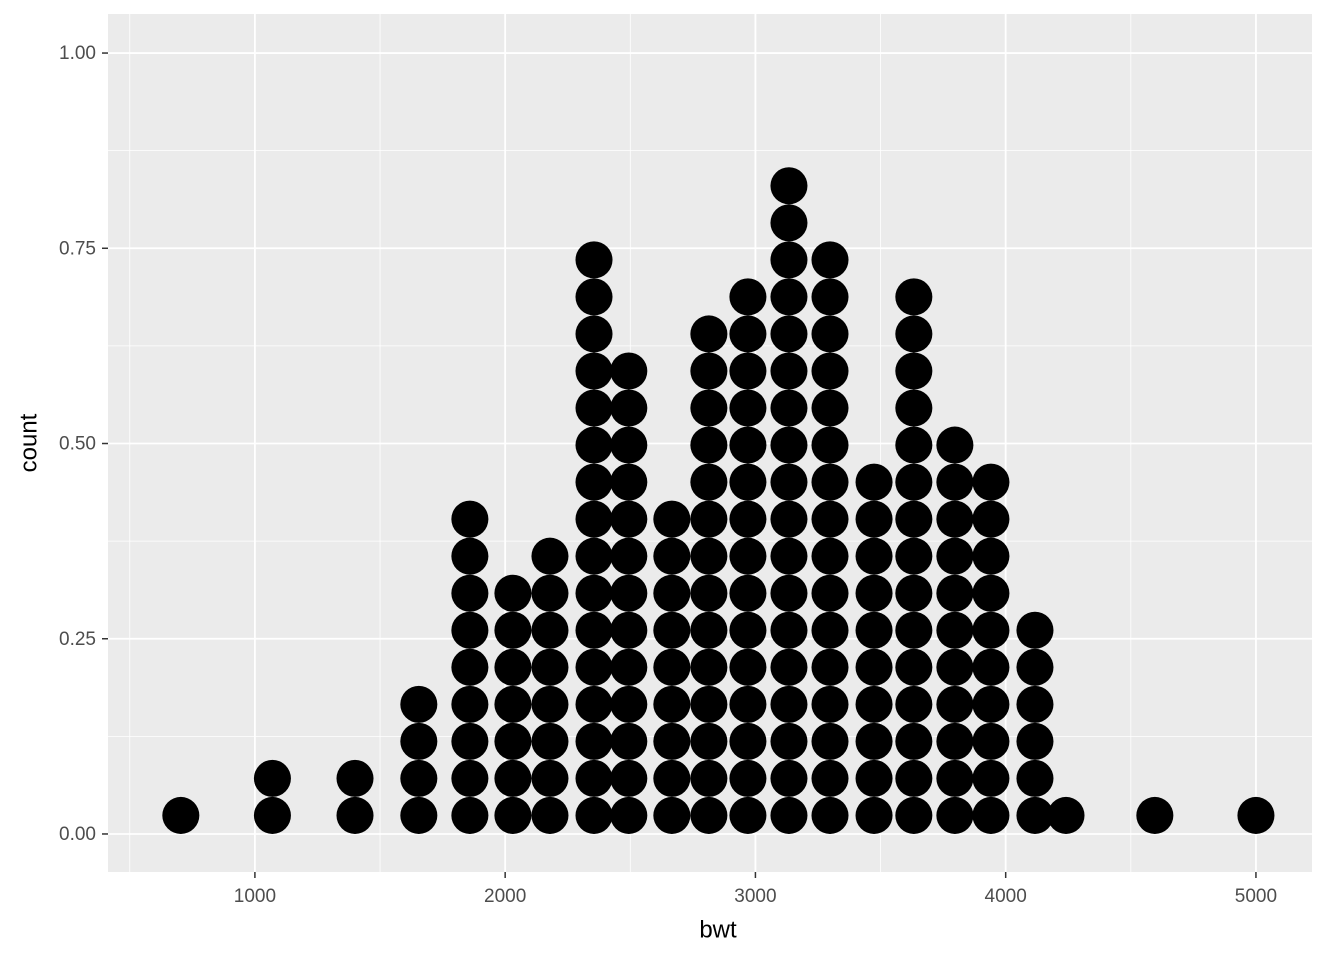  I want to click on y-tick-label: 0.75, so click(77, 248).